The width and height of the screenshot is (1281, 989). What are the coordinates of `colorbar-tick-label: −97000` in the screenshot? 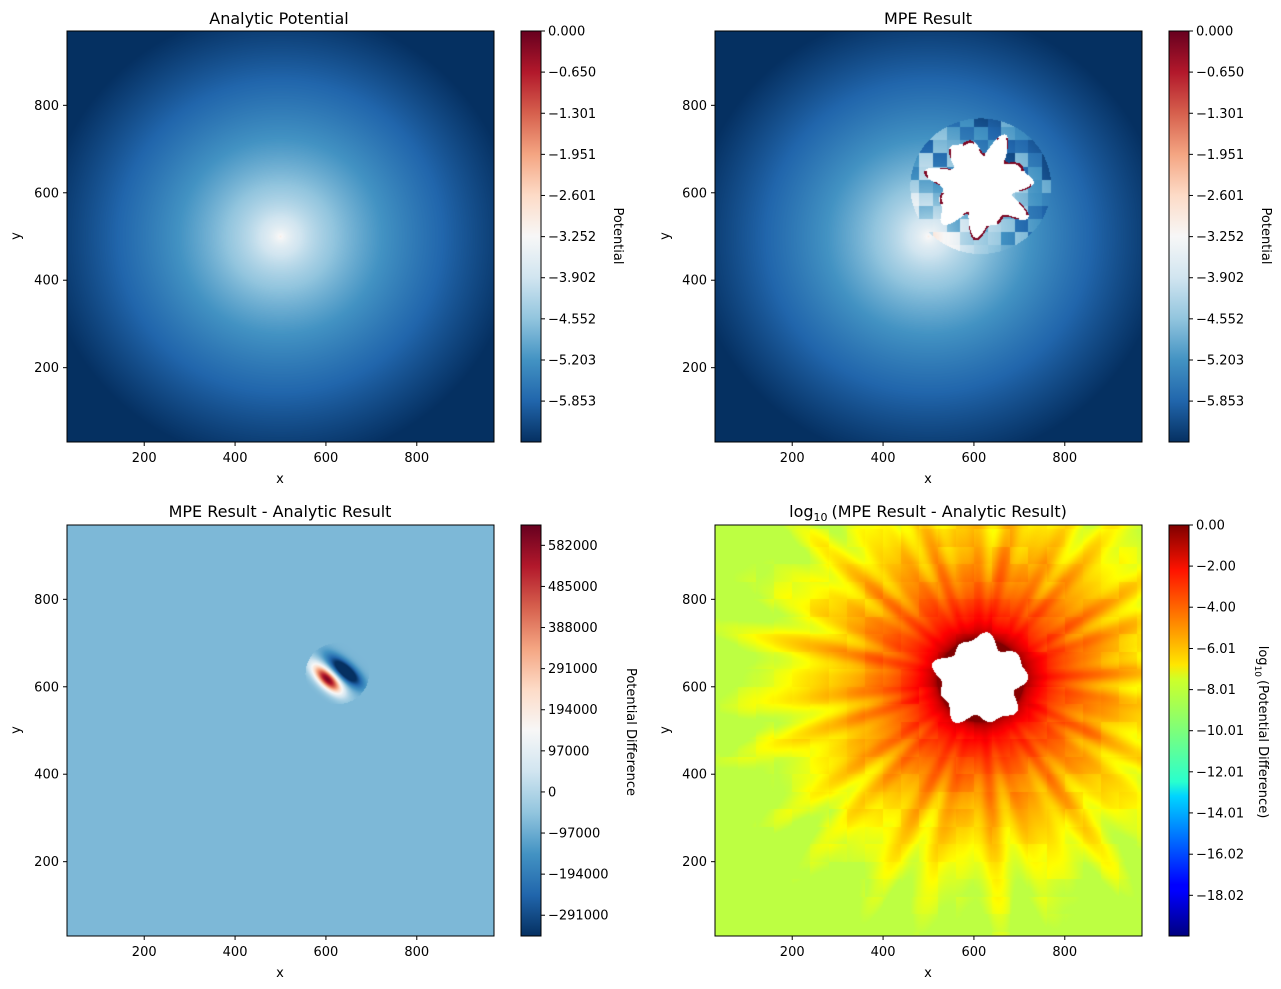 It's located at (574, 834).